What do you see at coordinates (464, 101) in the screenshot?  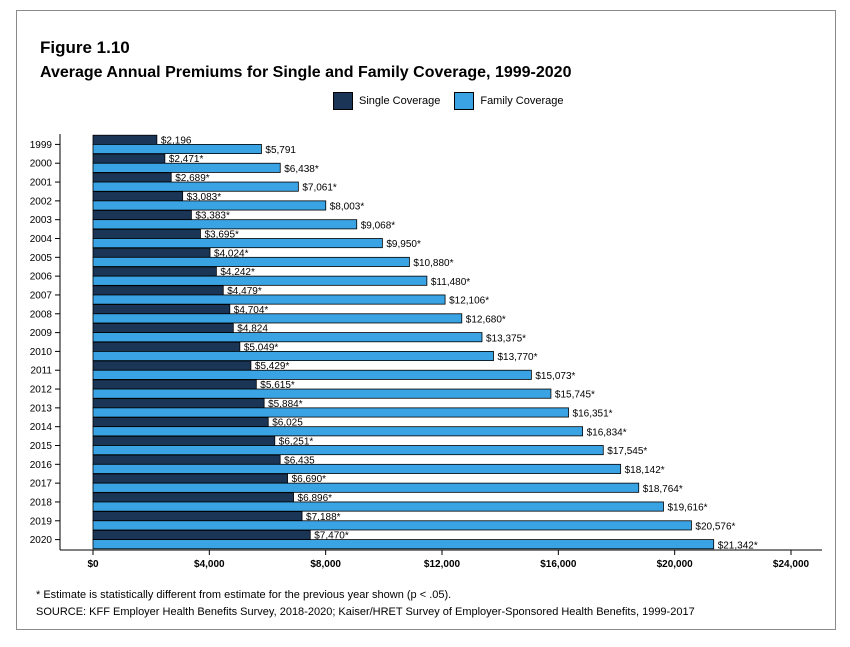 I see `legend-swatch-family` at bounding box center [464, 101].